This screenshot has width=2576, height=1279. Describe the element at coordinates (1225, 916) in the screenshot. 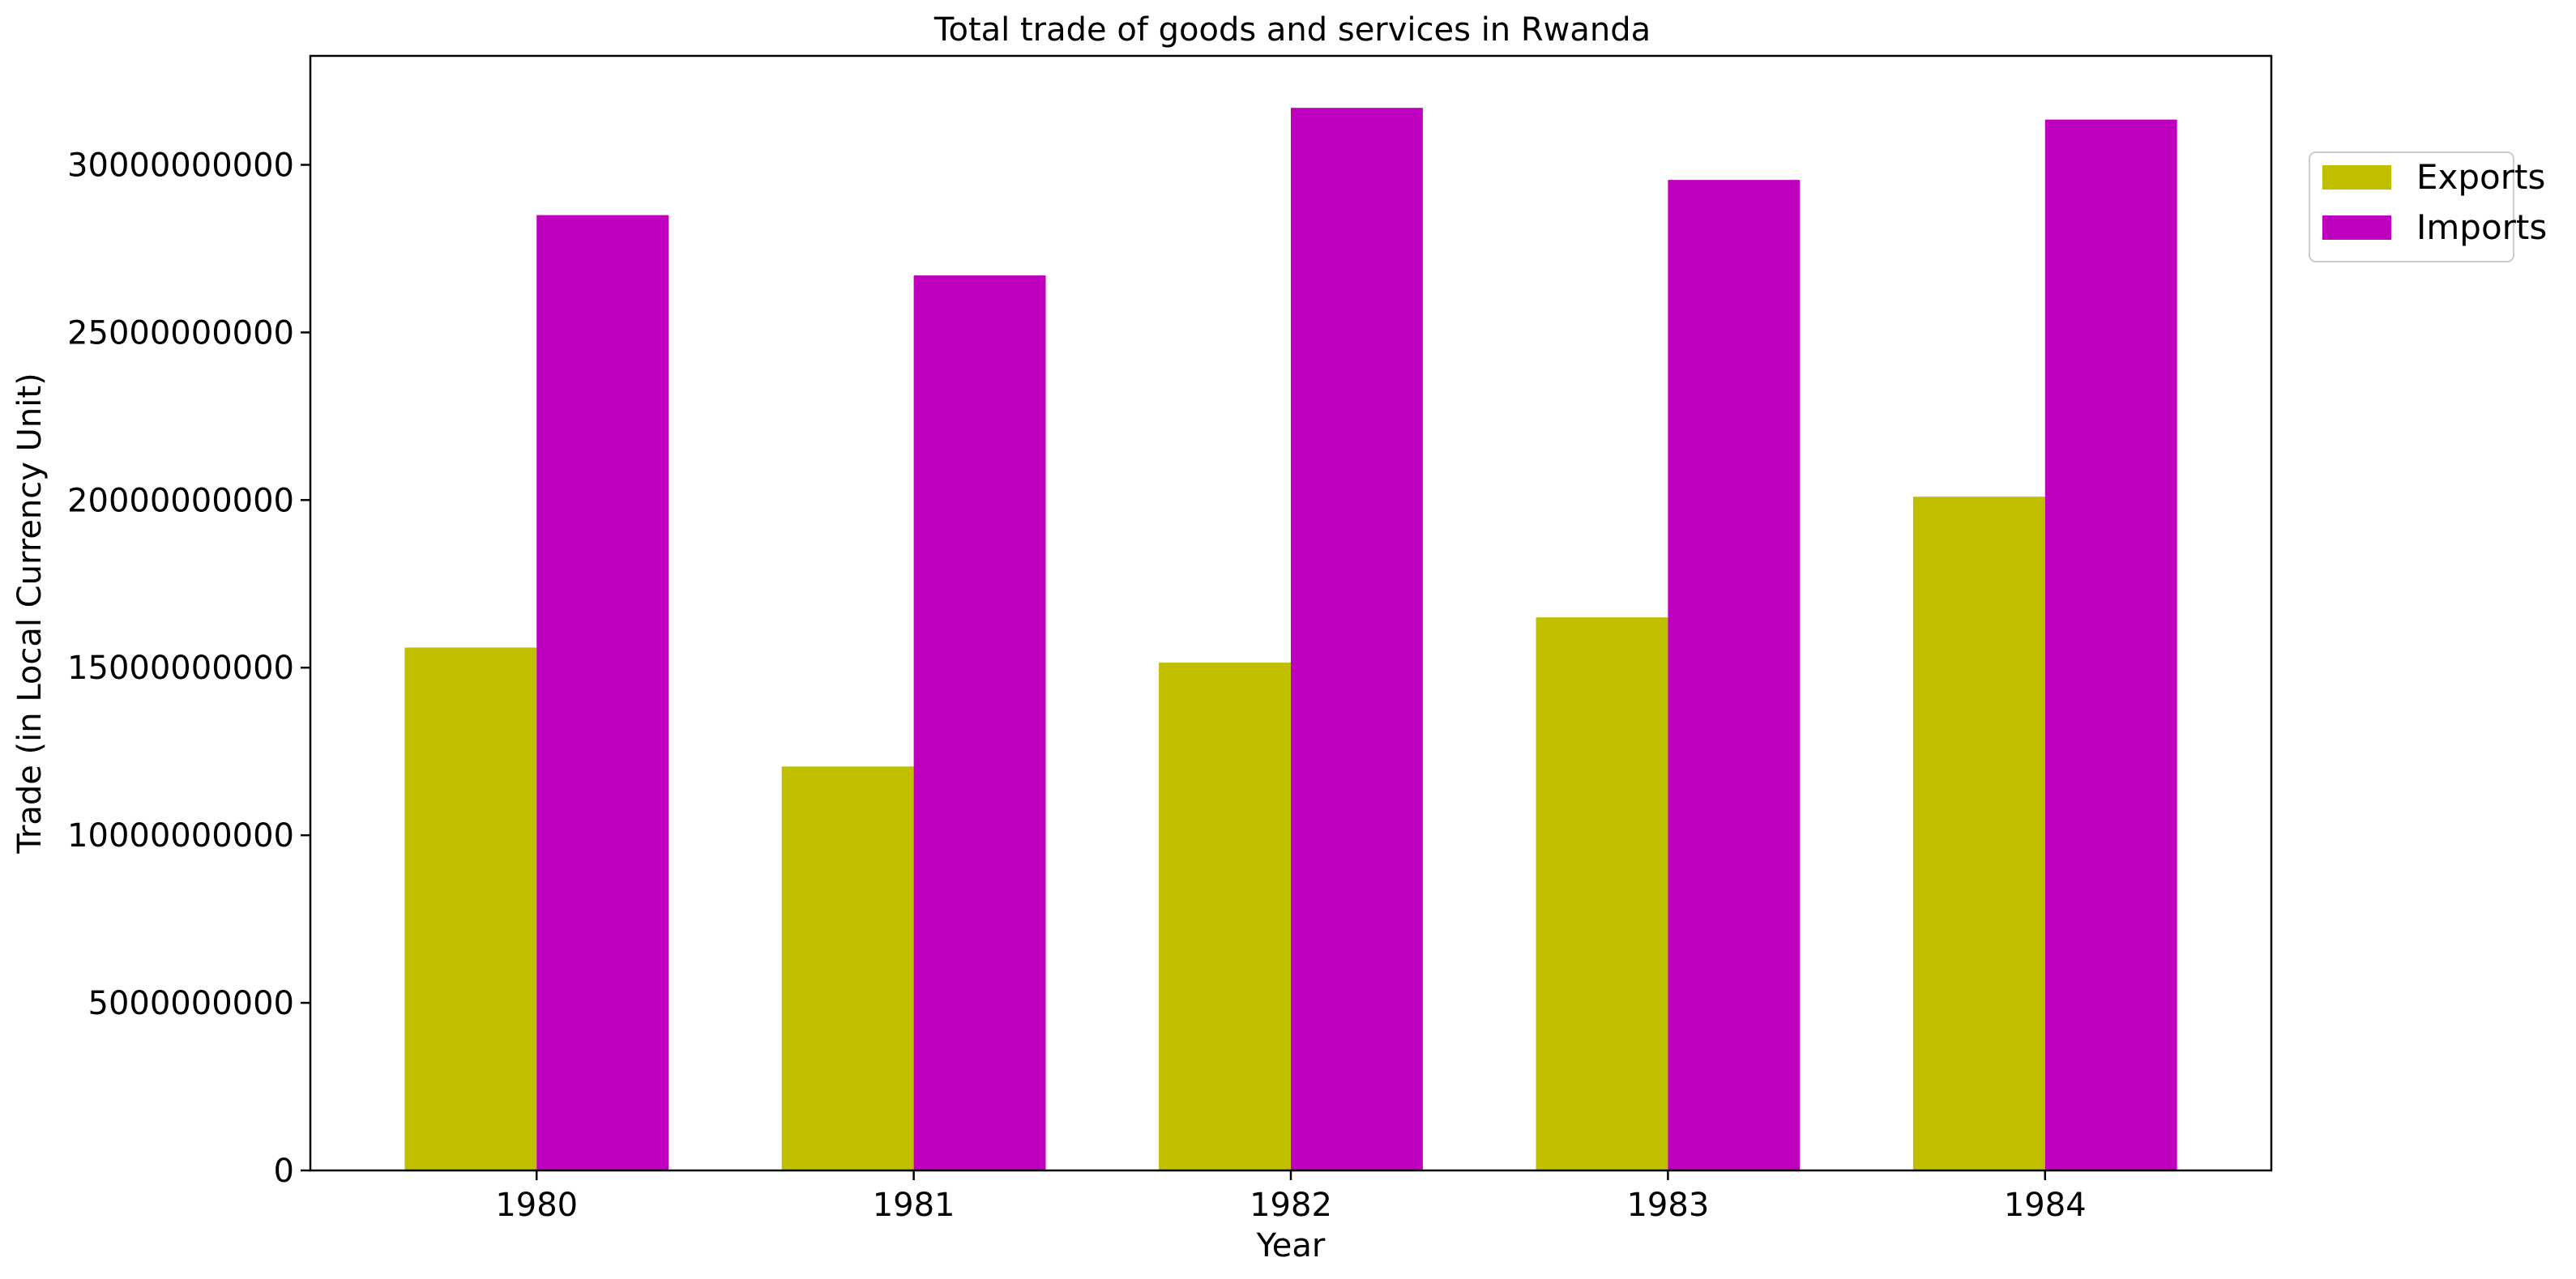

I see `bar-exports-1982` at that location.